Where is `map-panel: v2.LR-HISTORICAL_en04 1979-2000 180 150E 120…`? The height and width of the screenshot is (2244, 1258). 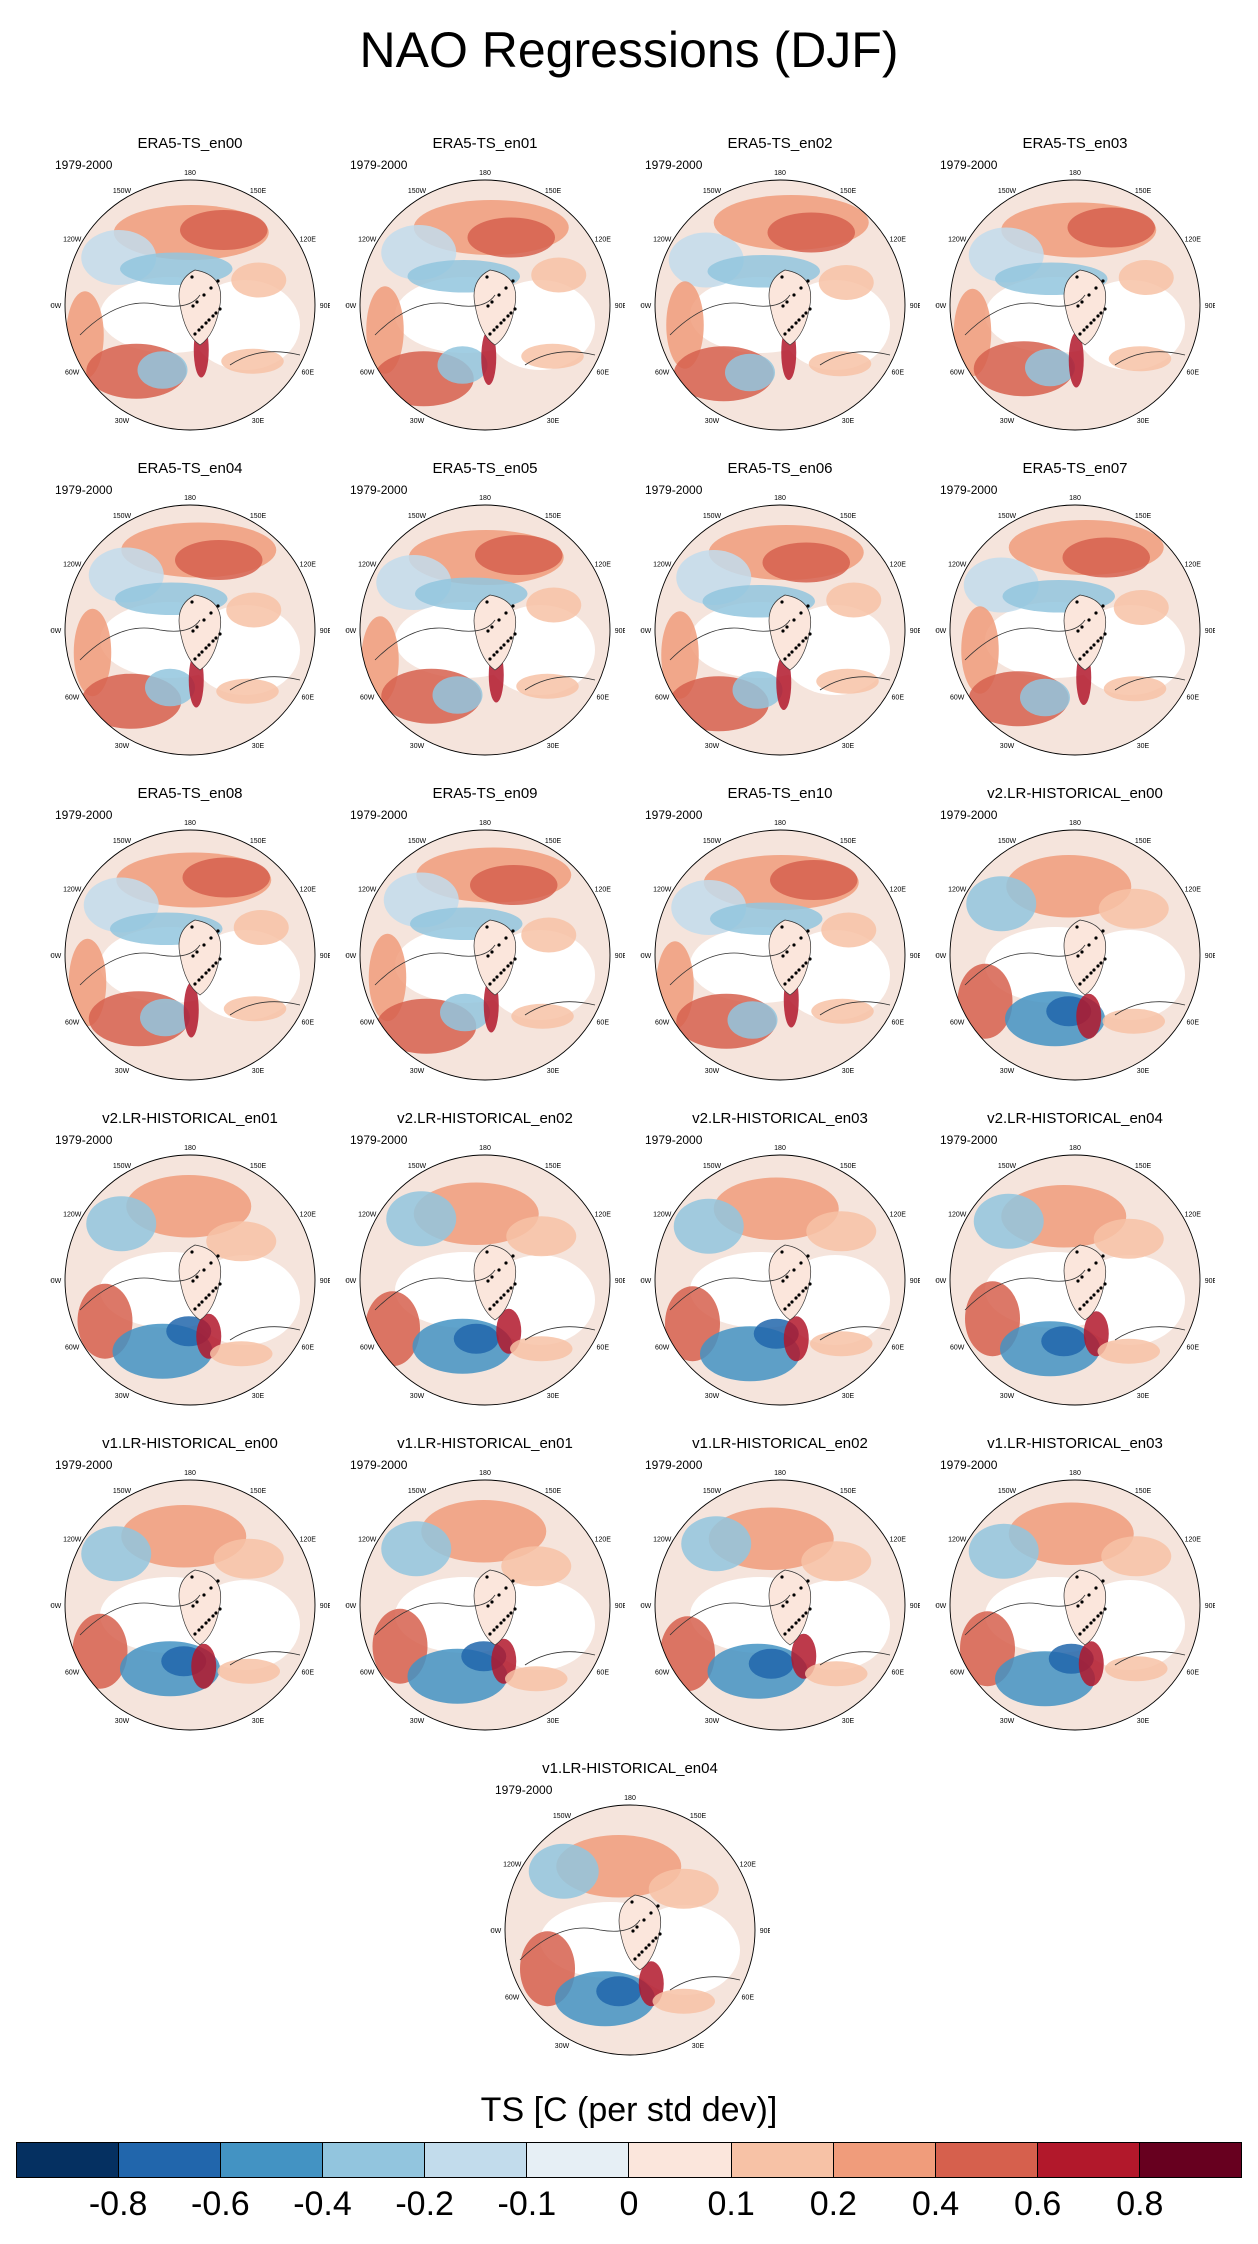 map-panel: v2.LR-HISTORICAL_en04 1979-2000 180 150E 120… is located at coordinates (1075, 1260).